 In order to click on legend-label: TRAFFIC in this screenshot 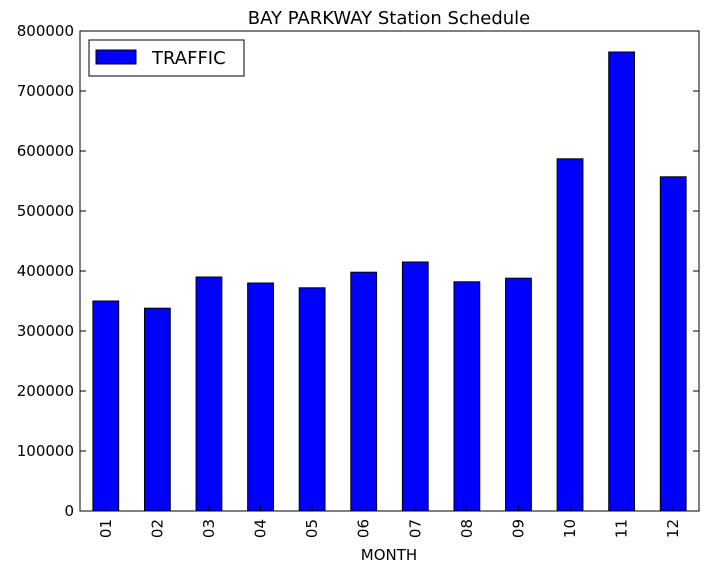, I will do `click(188, 58)`.